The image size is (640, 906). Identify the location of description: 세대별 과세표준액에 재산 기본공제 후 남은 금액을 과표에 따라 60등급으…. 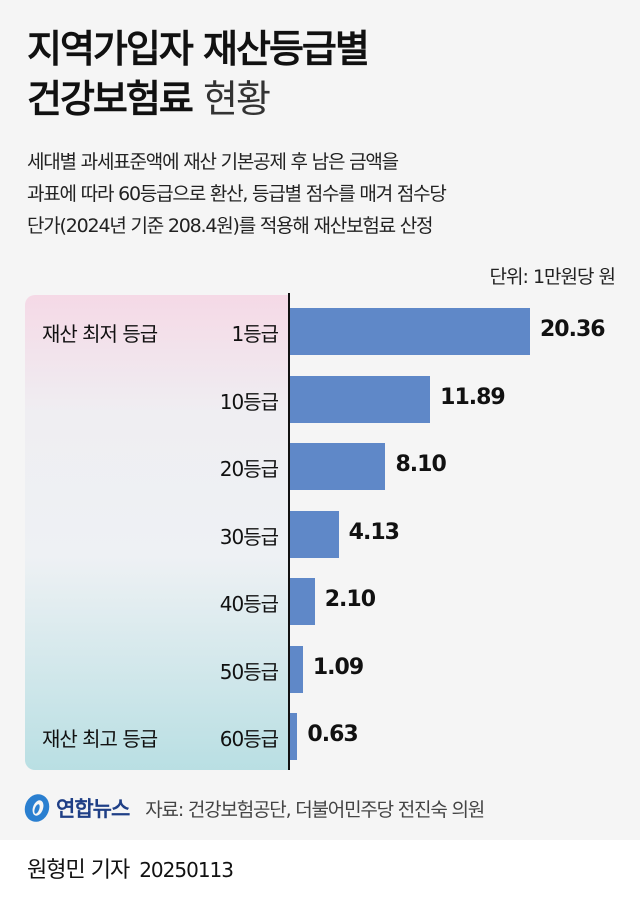
(237, 194).